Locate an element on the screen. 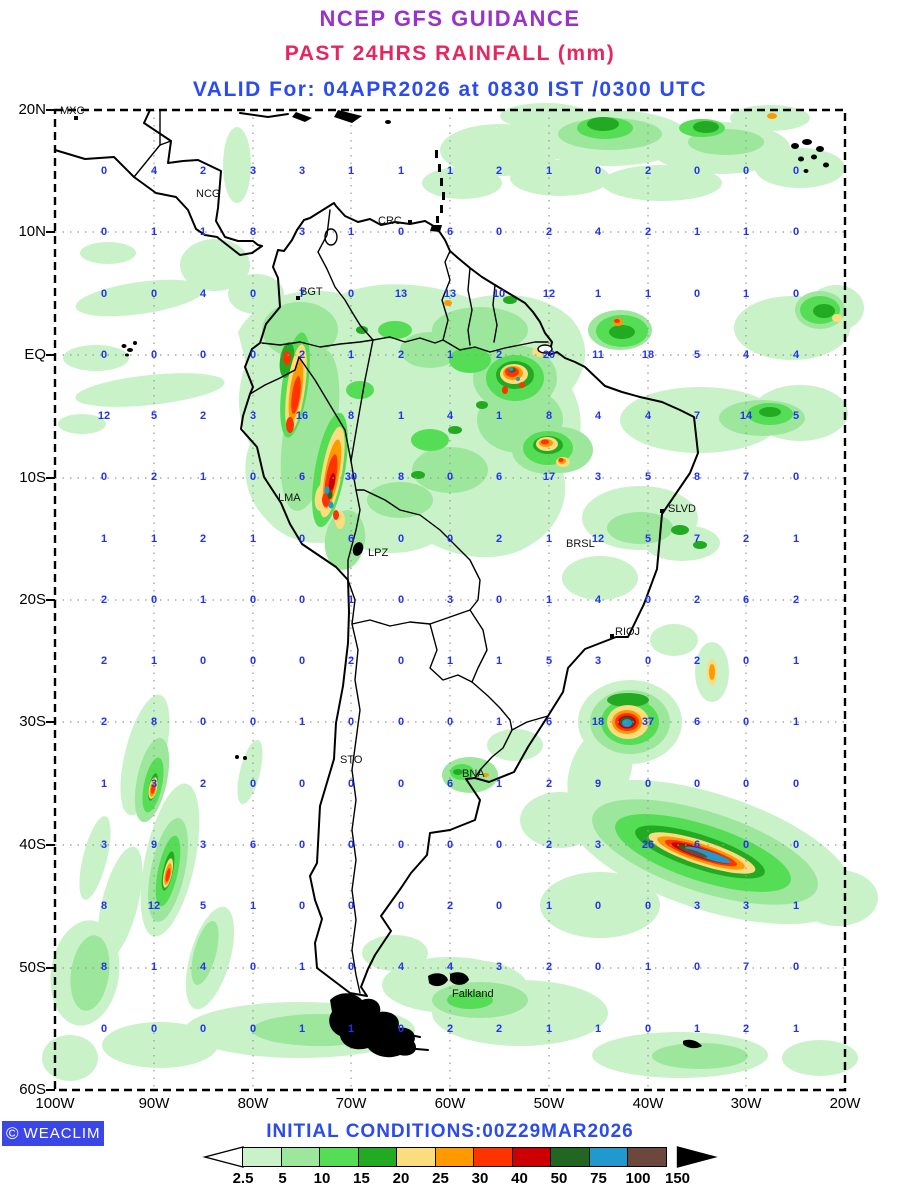 The image size is (900, 1200). grid-rainfall-value: 30 is located at coordinates (351, 477).